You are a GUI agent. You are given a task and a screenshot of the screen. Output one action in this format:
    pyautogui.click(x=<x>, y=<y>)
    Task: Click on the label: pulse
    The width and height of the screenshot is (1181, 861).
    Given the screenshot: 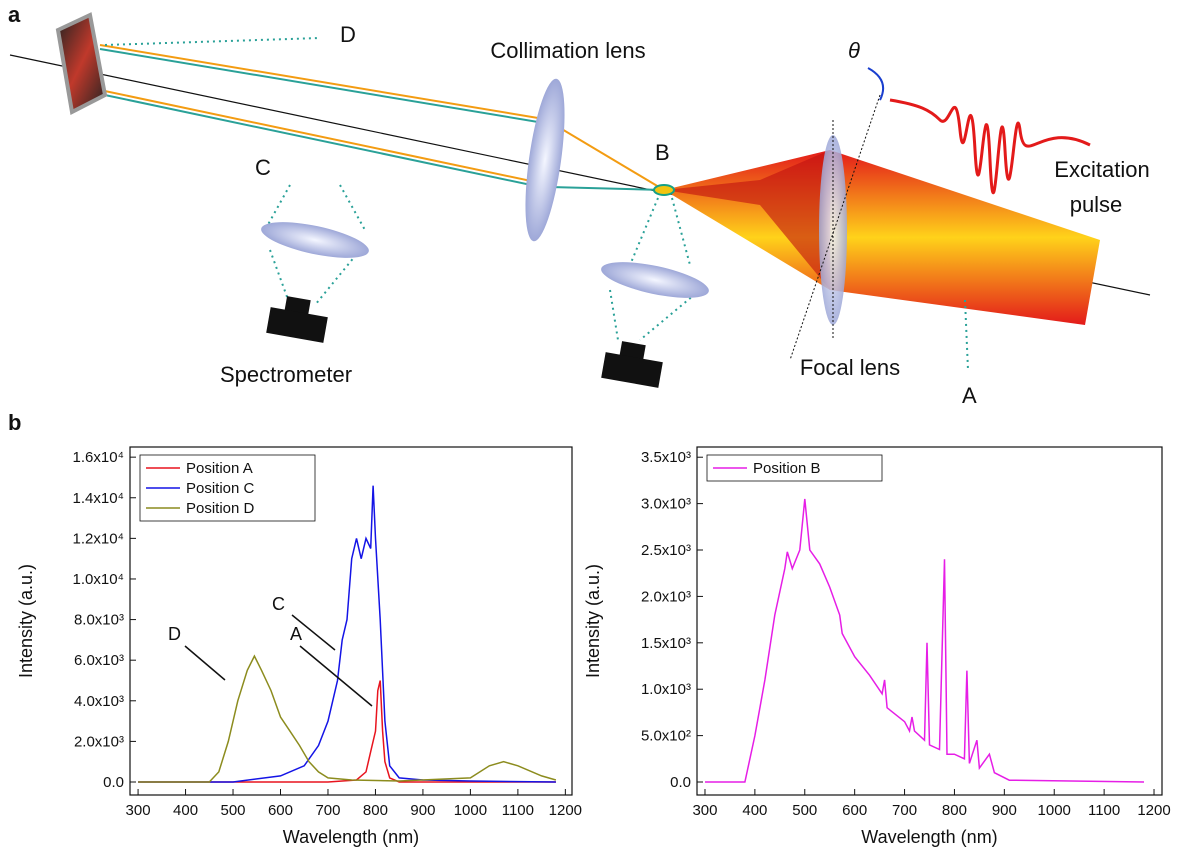 What is the action you would take?
    pyautogui.click(x=1096, y=204)
    